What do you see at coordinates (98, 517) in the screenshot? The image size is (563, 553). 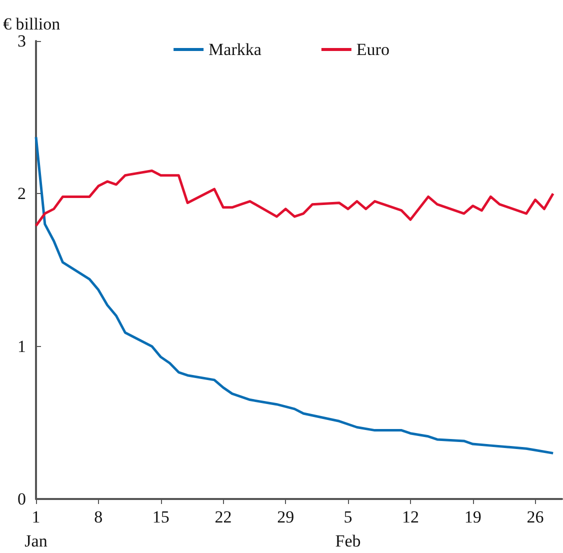 I see `x-tick-label: 8` at bounding box center [98, 517].